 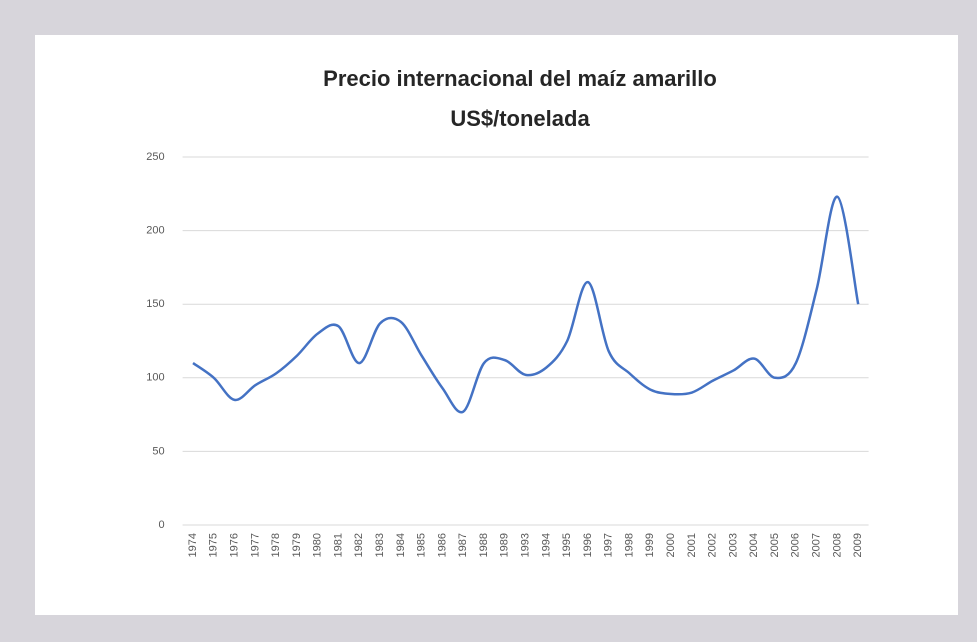 What do you see at coordinates (463, 545) in the screenshot?
I see `x-tick-label: 1987` at bounding box center [463, 545].